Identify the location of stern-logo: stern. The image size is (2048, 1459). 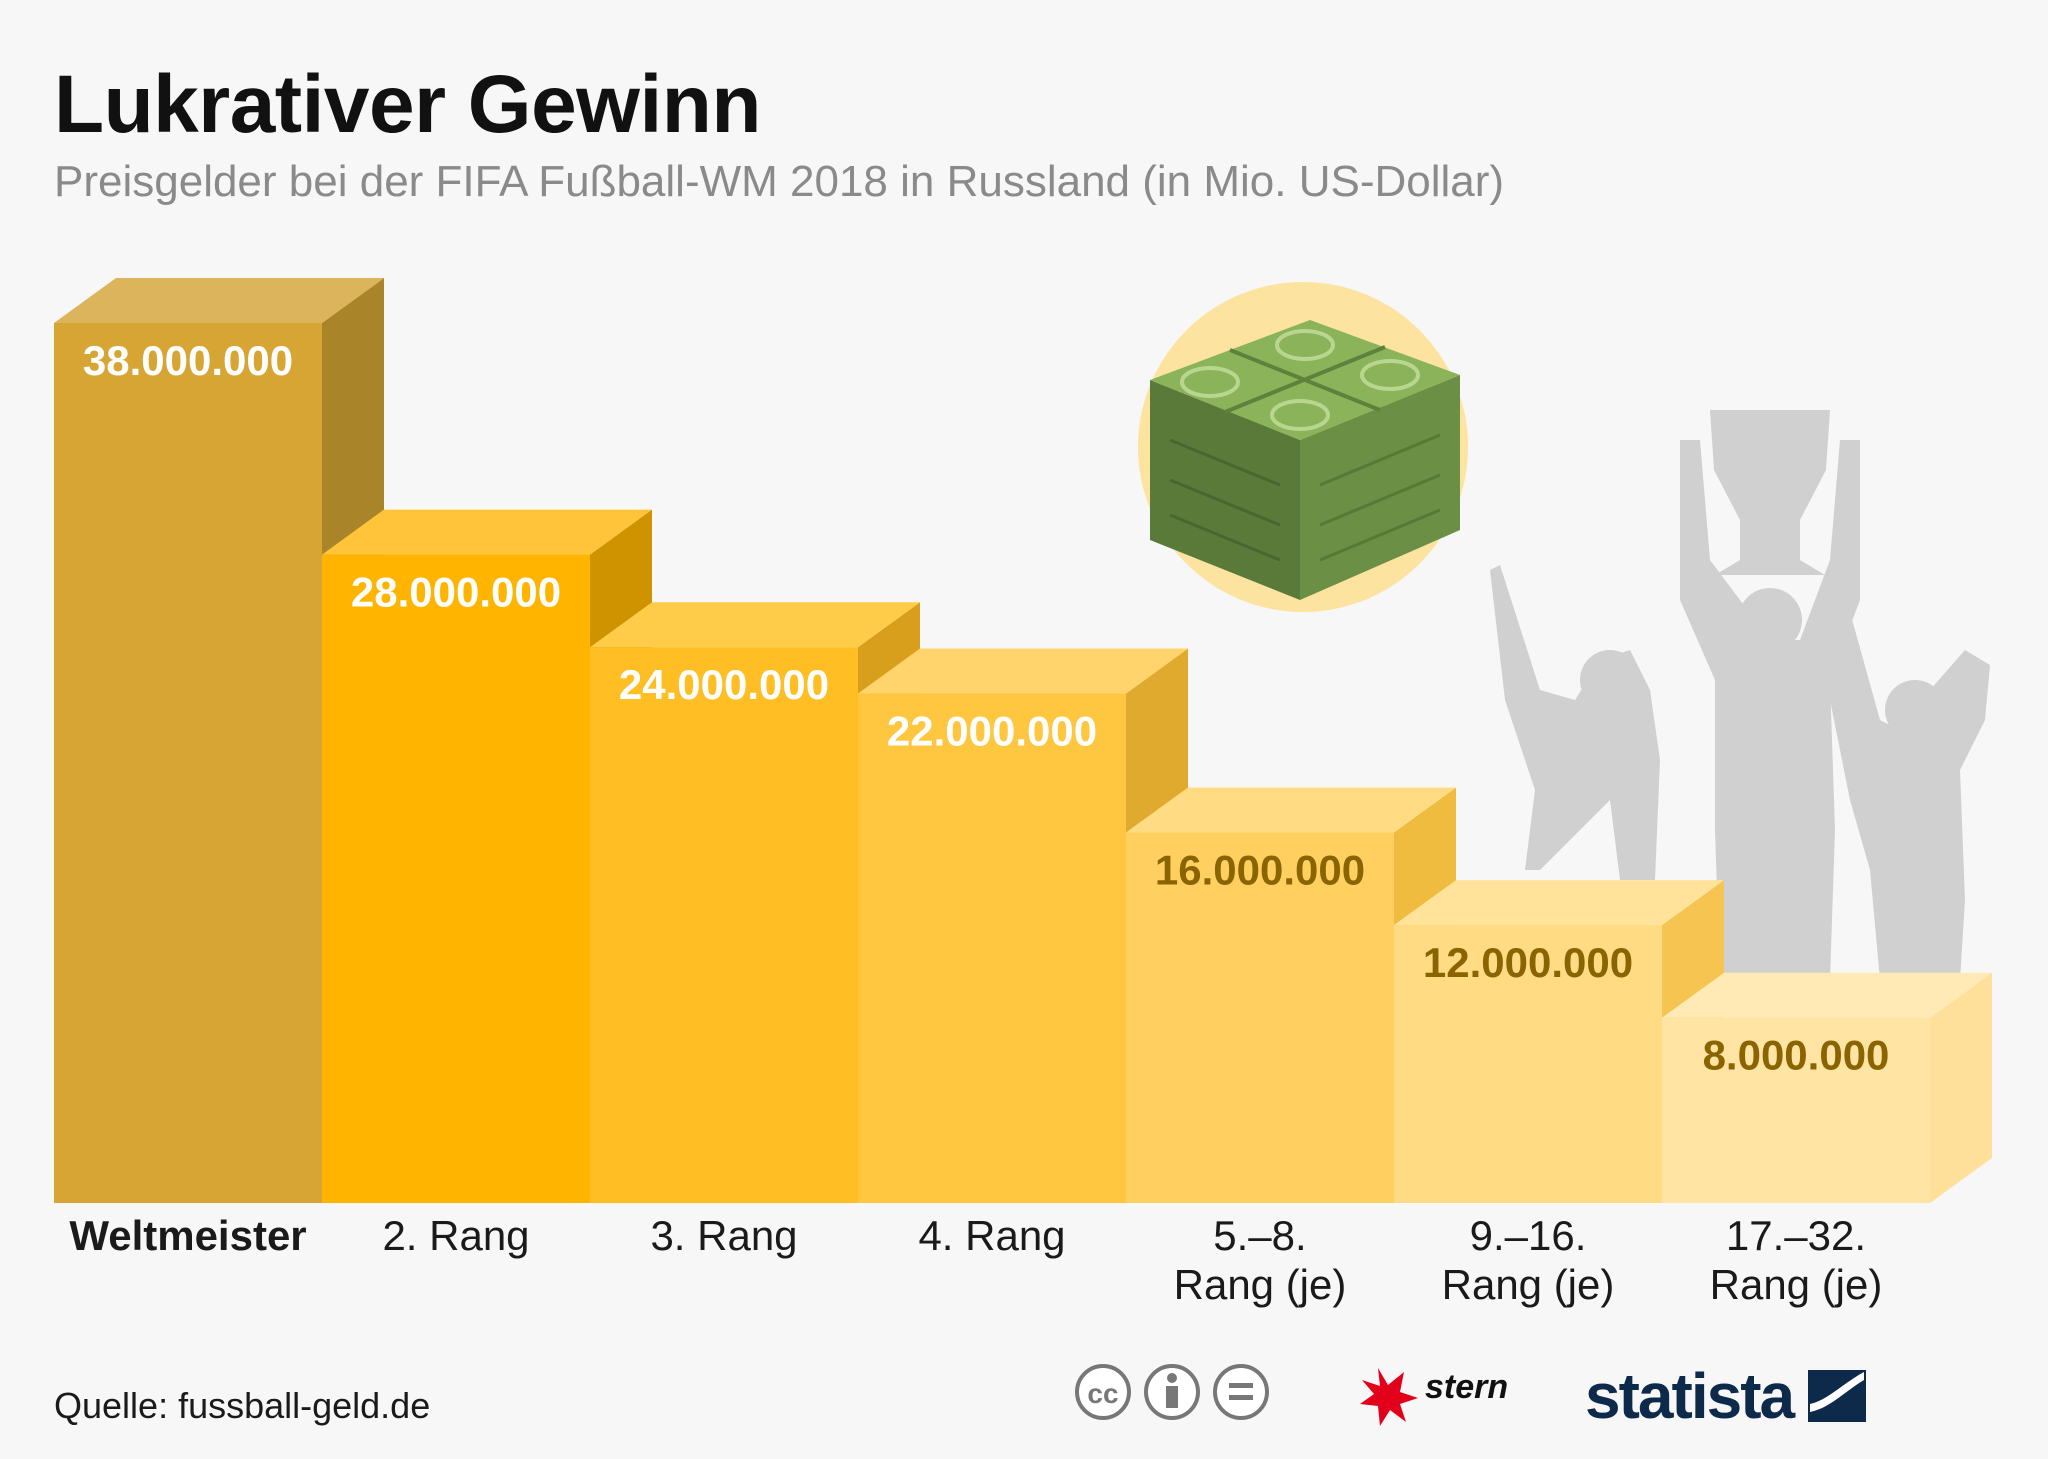
(1434, 1397).